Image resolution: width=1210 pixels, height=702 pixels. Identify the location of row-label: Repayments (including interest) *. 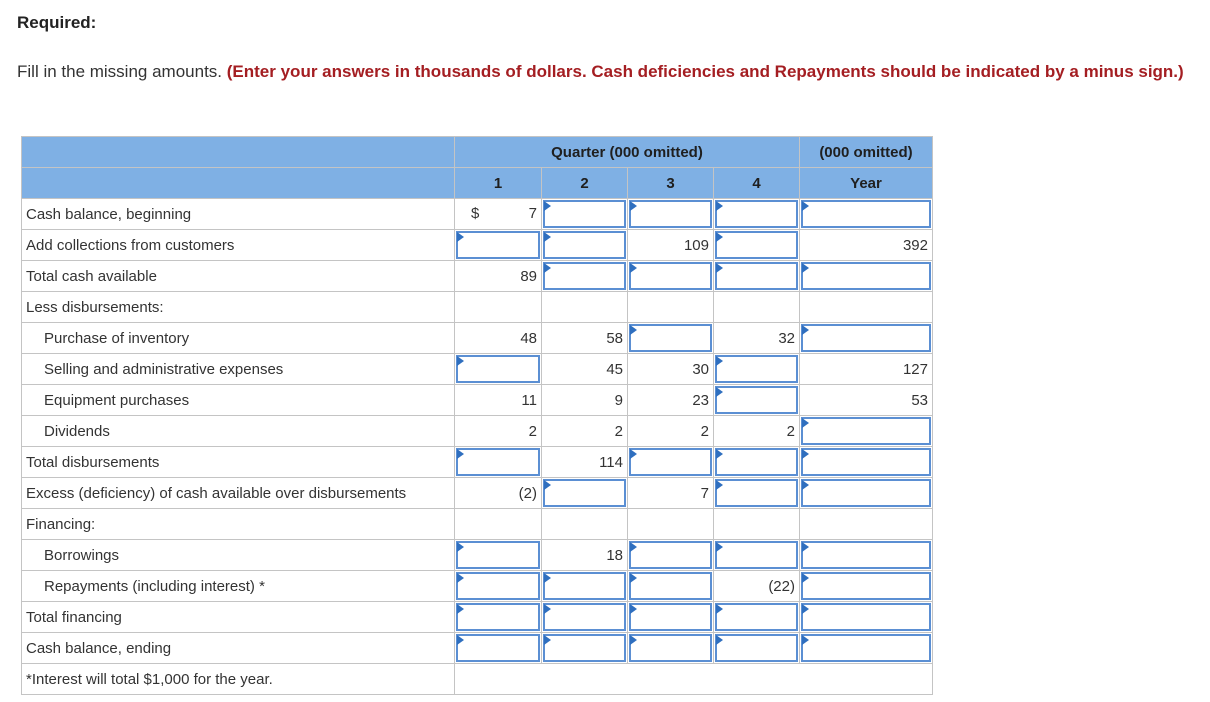
(238, 586).